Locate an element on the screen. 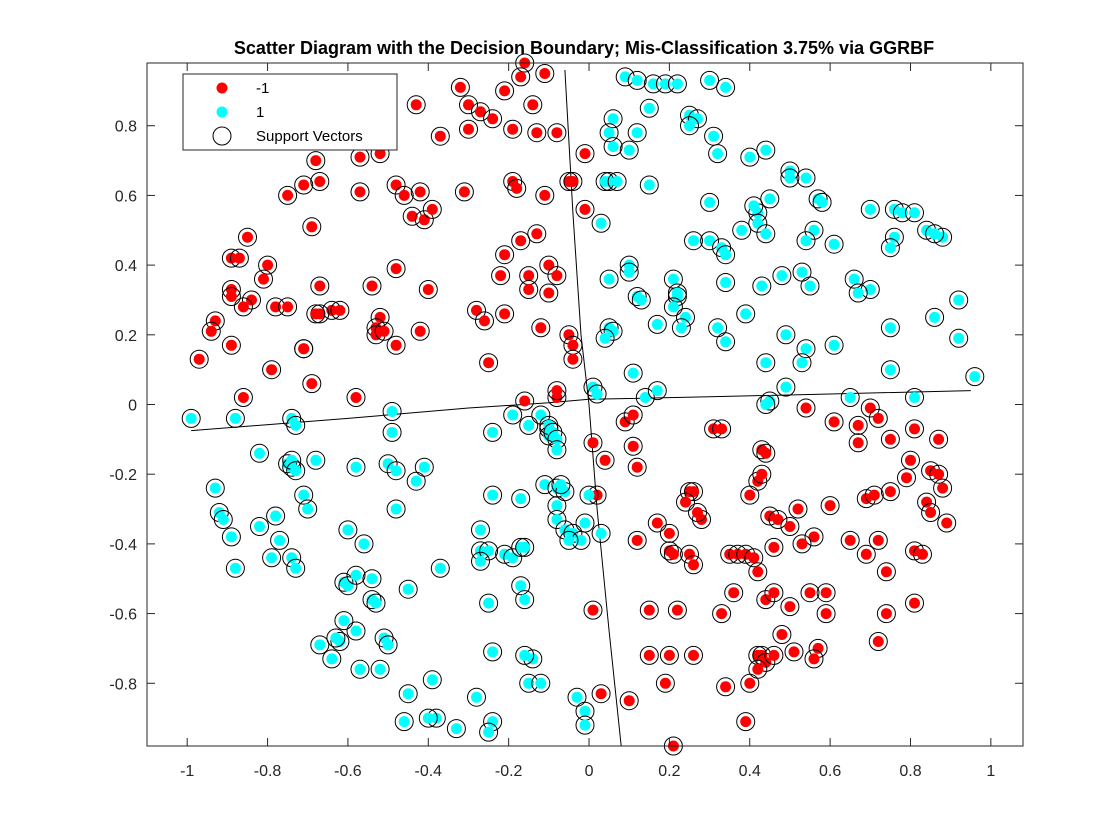  y-tick-label: 0.4 is located at coordinates (126, 266).